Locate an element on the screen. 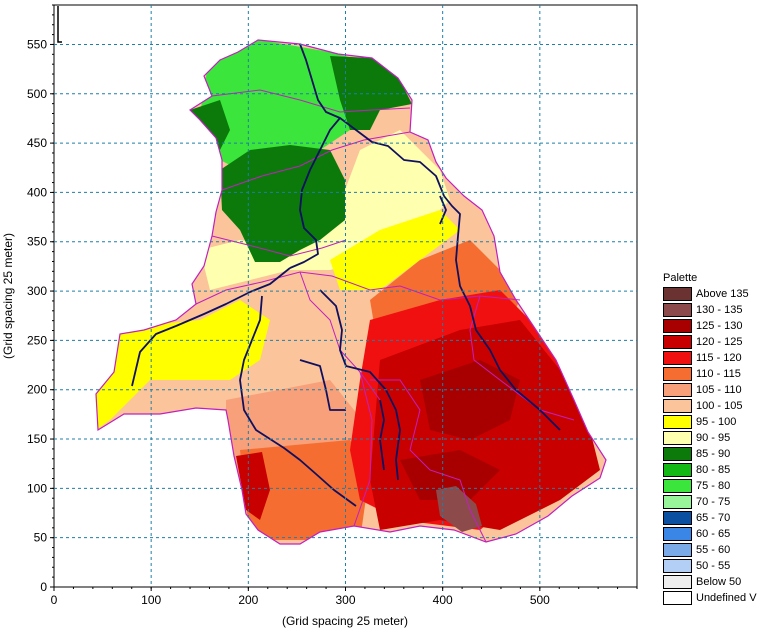 This screenshot has width=763, height=630. legend-item: 60 - 65 is located at coordinates (713, 534).